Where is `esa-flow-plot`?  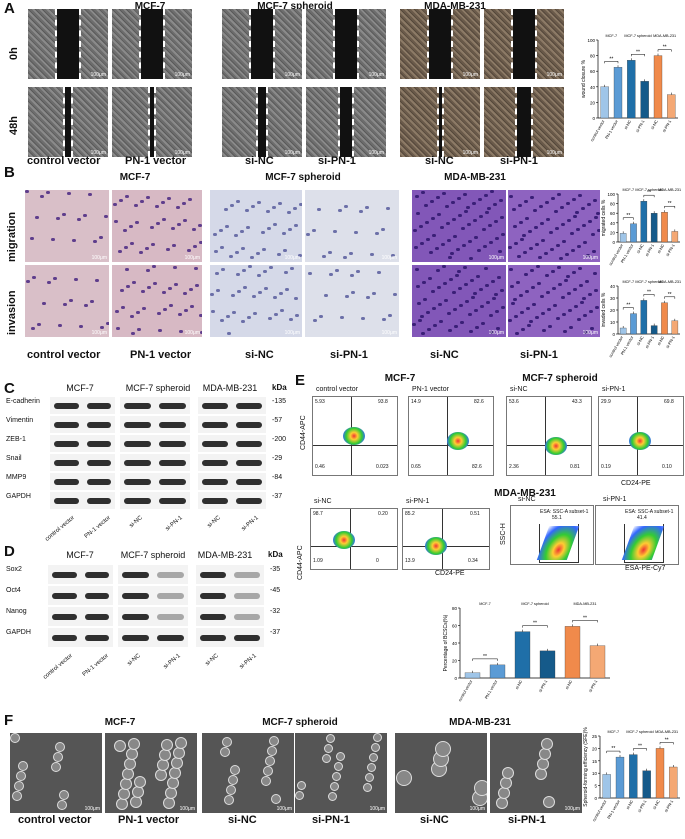
esa-flow-plot is located at coordinates (552, 535).